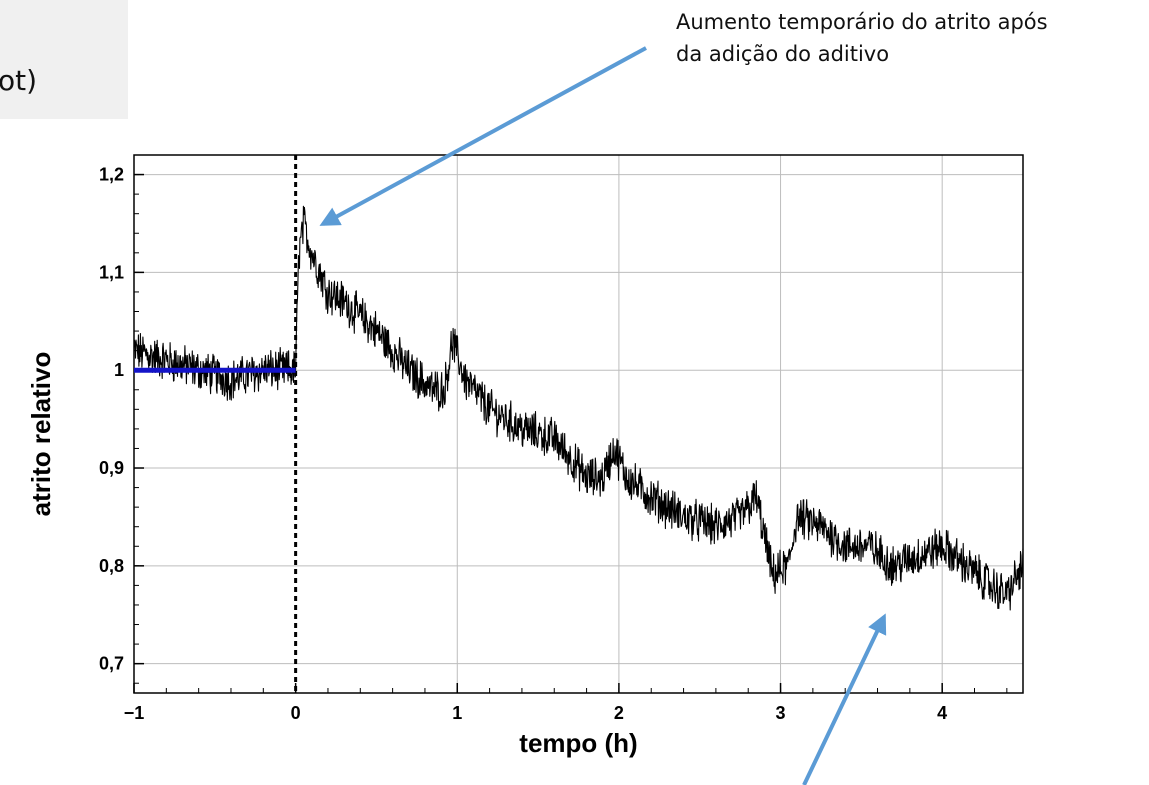  I want to click on x-tick-label: 0, so click(296, 713).